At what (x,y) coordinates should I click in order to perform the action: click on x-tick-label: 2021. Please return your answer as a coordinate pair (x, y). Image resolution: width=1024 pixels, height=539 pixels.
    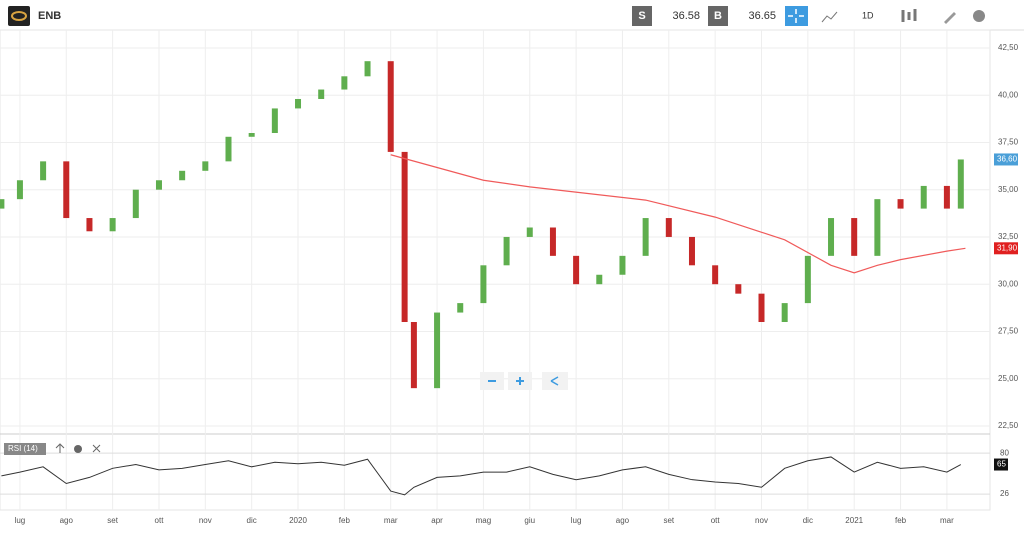
    Looking at the image, I should click on (854, 520).